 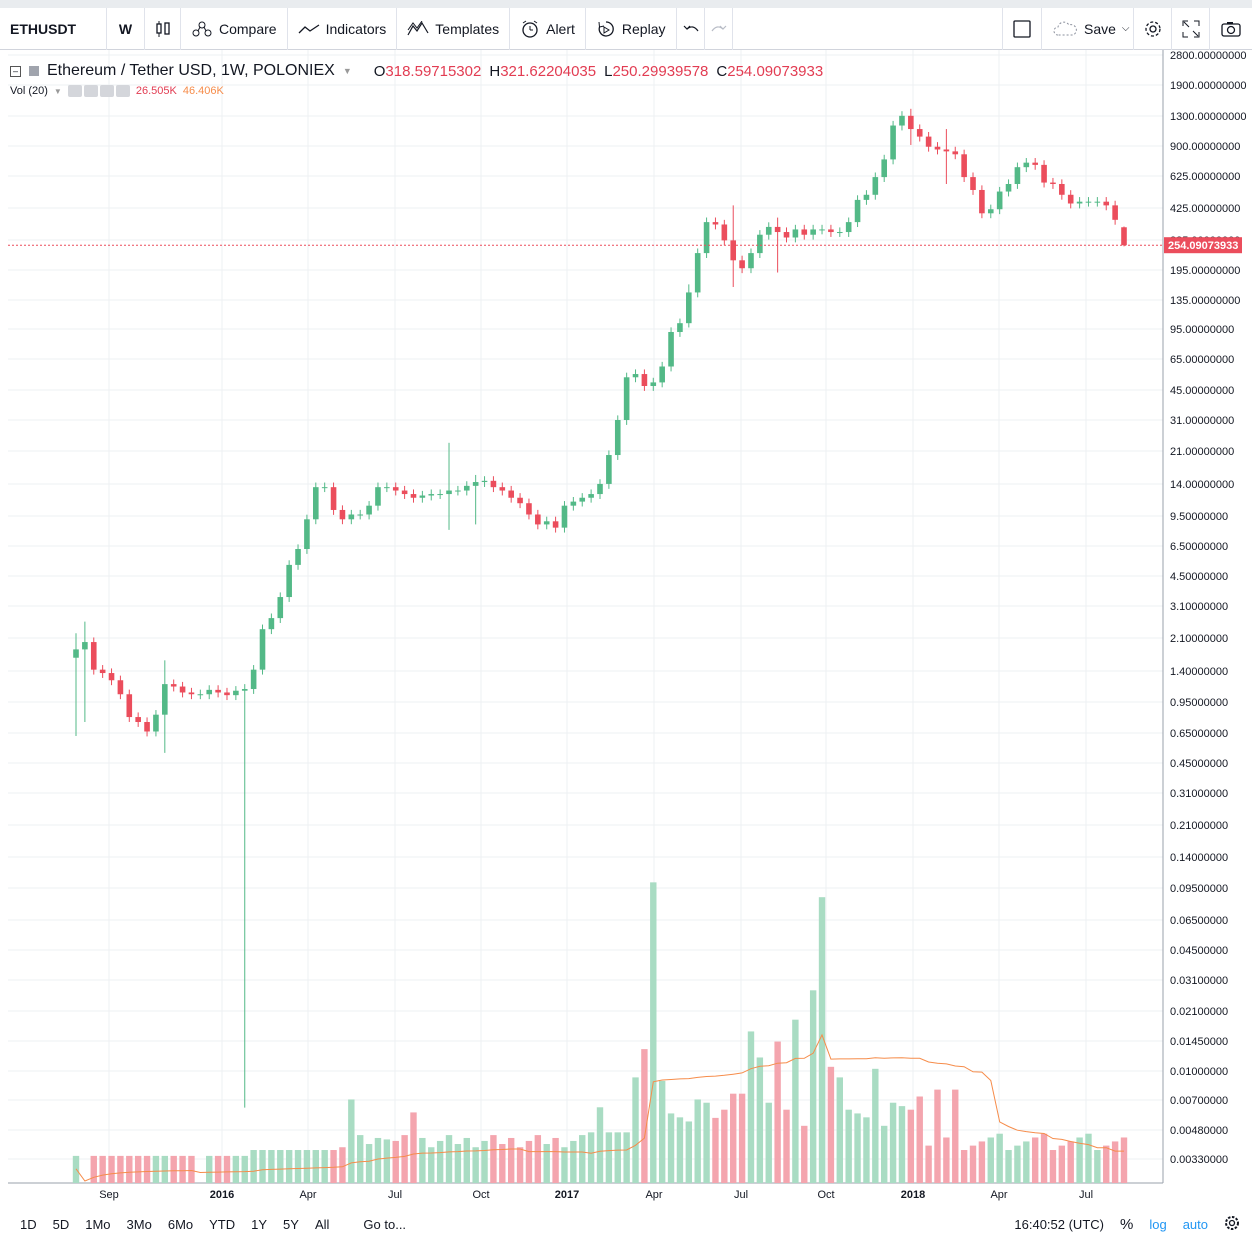 What do you see at coordinates (1199, 547) in the screenshot?
I see `price-tick-label: 6.50000000` at bounding box center [1199, 547].